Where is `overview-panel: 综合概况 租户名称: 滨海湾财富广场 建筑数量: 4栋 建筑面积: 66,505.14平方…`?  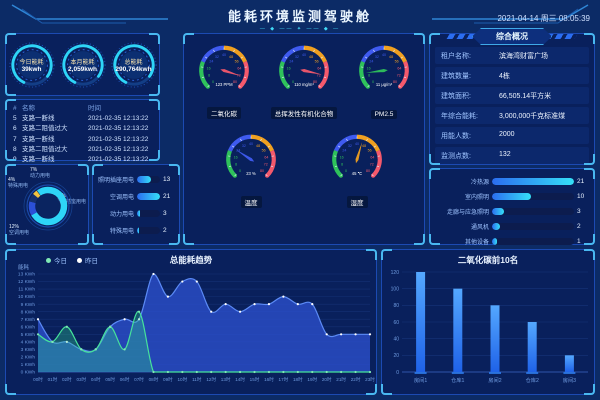 overview-panel: 综合概况 租户名称: 滨海湾财富广场 建筑数量: 4栋 建筑面积: 66,505.14平方… is located at coordinates (512, 99).